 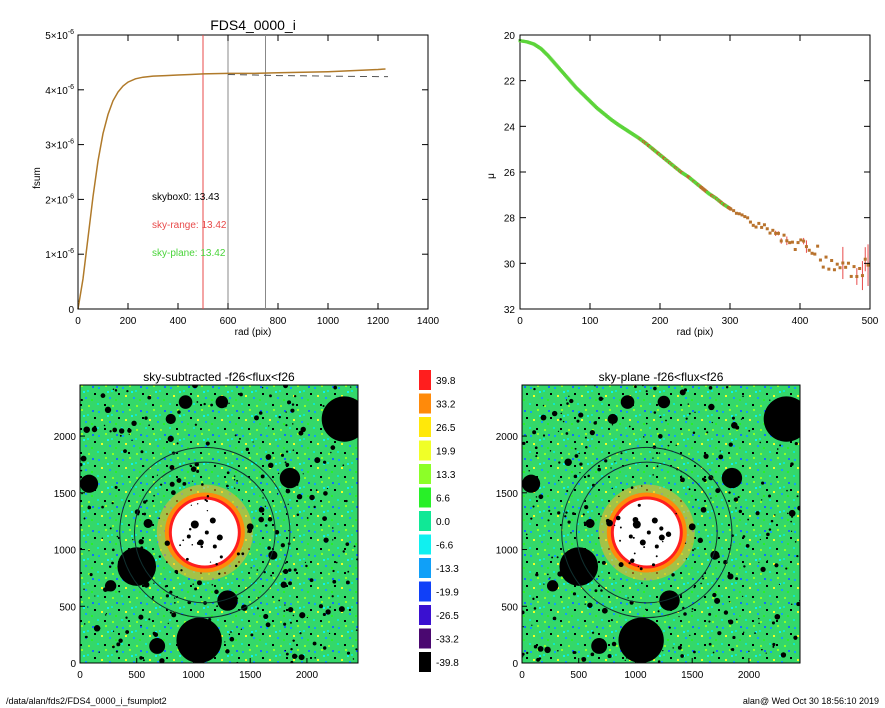 I want to click on colorbar-label: 0.0, so click(x=443, y=522).